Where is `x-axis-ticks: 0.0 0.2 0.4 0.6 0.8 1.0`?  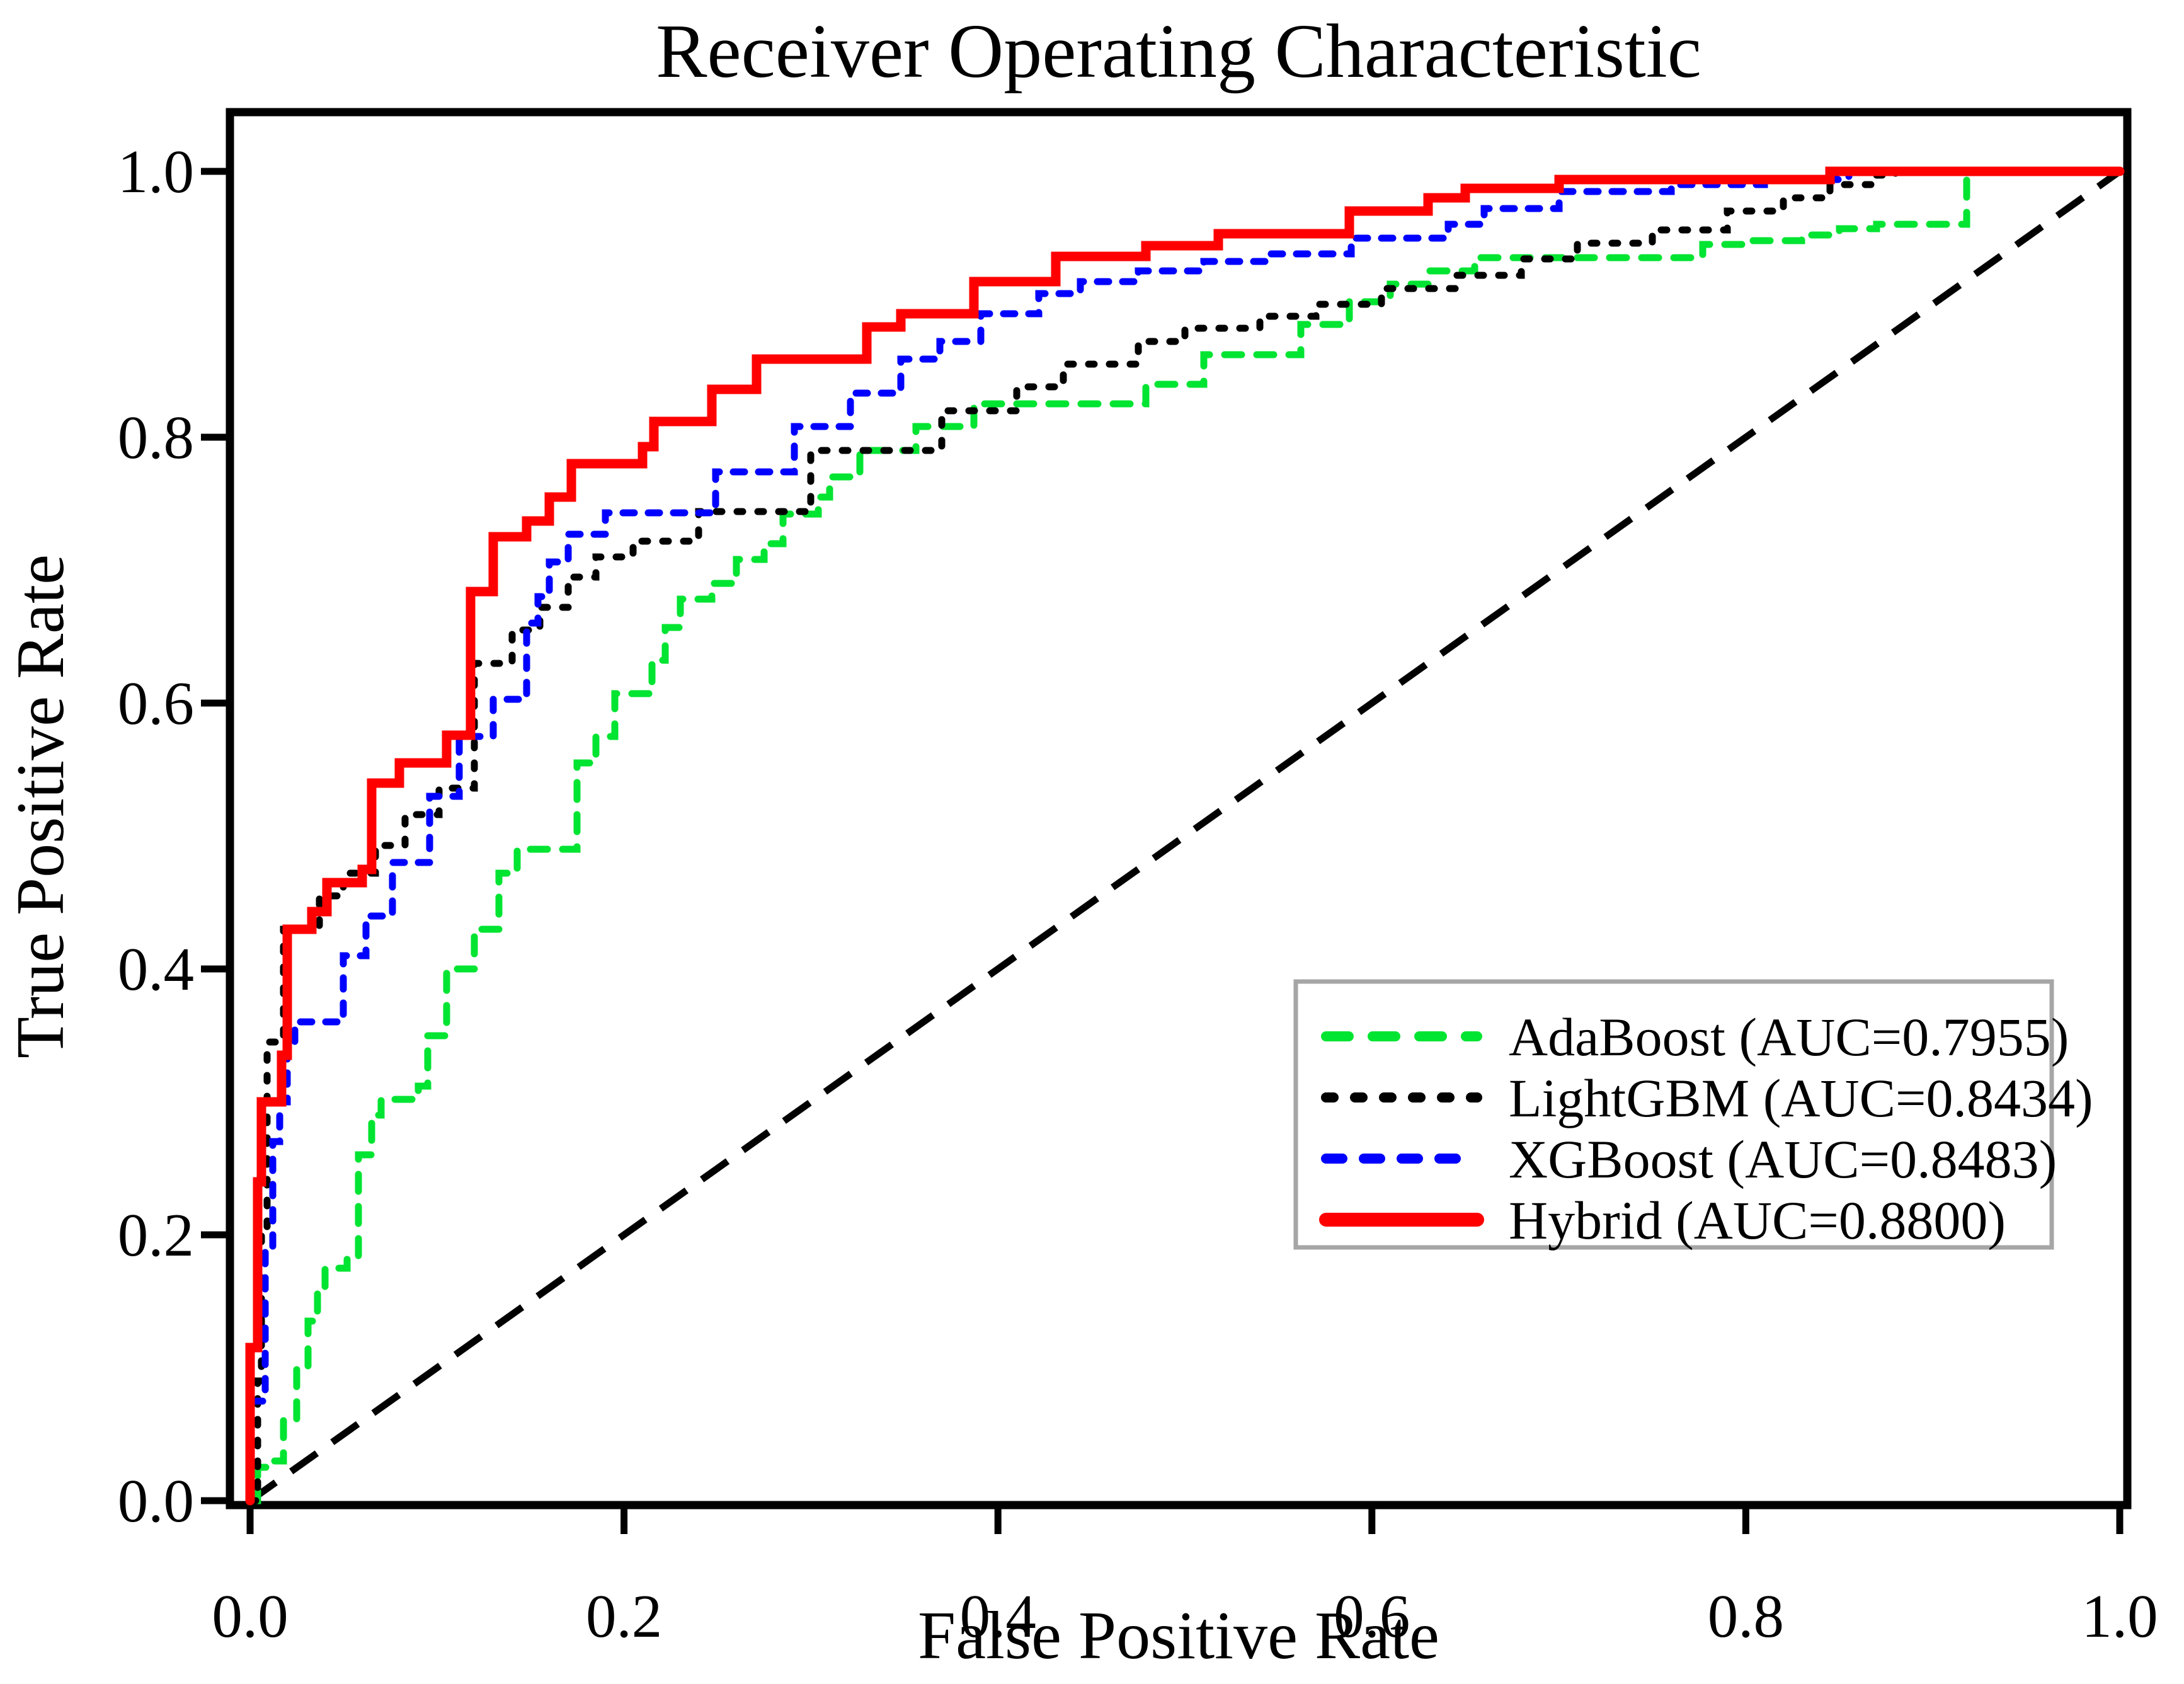 x-axis-ticks: 0.0 0.2 0.4 0.6 0.8 1.0 is located at coordinates (1185, 1577).